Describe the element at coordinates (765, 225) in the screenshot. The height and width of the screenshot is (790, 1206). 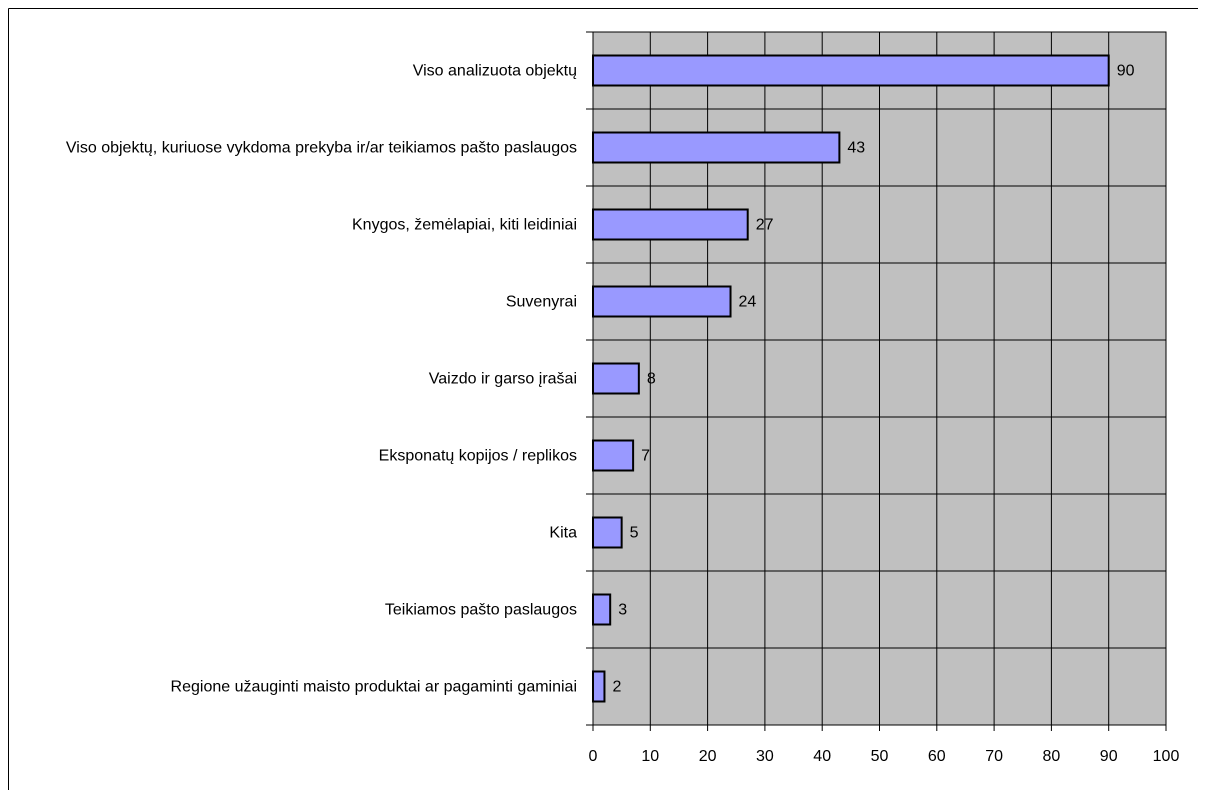
I see `data-label: 27` at that location.